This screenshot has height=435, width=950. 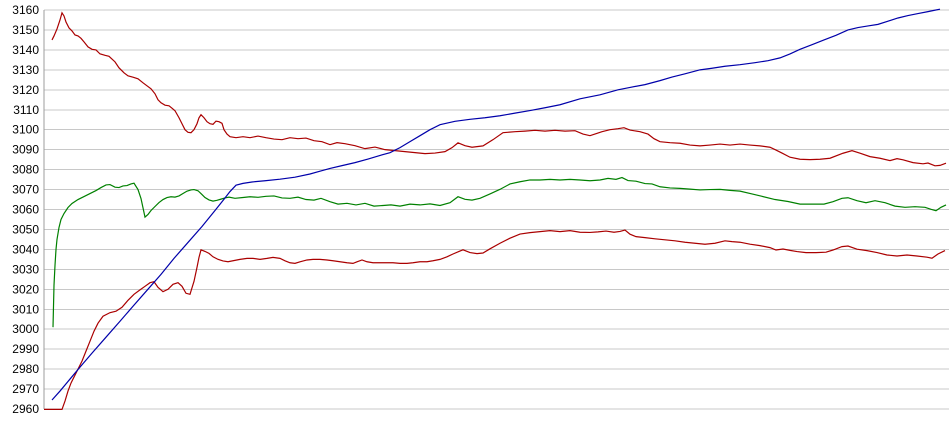 I want to click on y-axis-tick-label: 2970, so click(x=25, y=389).